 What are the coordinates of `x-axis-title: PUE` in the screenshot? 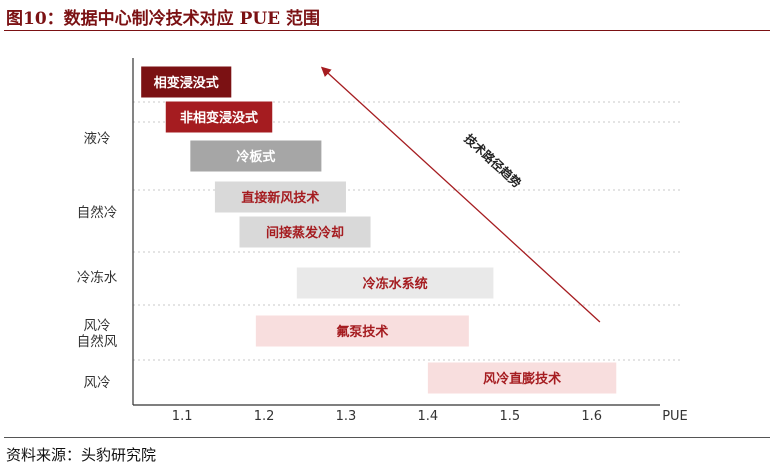 It's located at (675, 416).